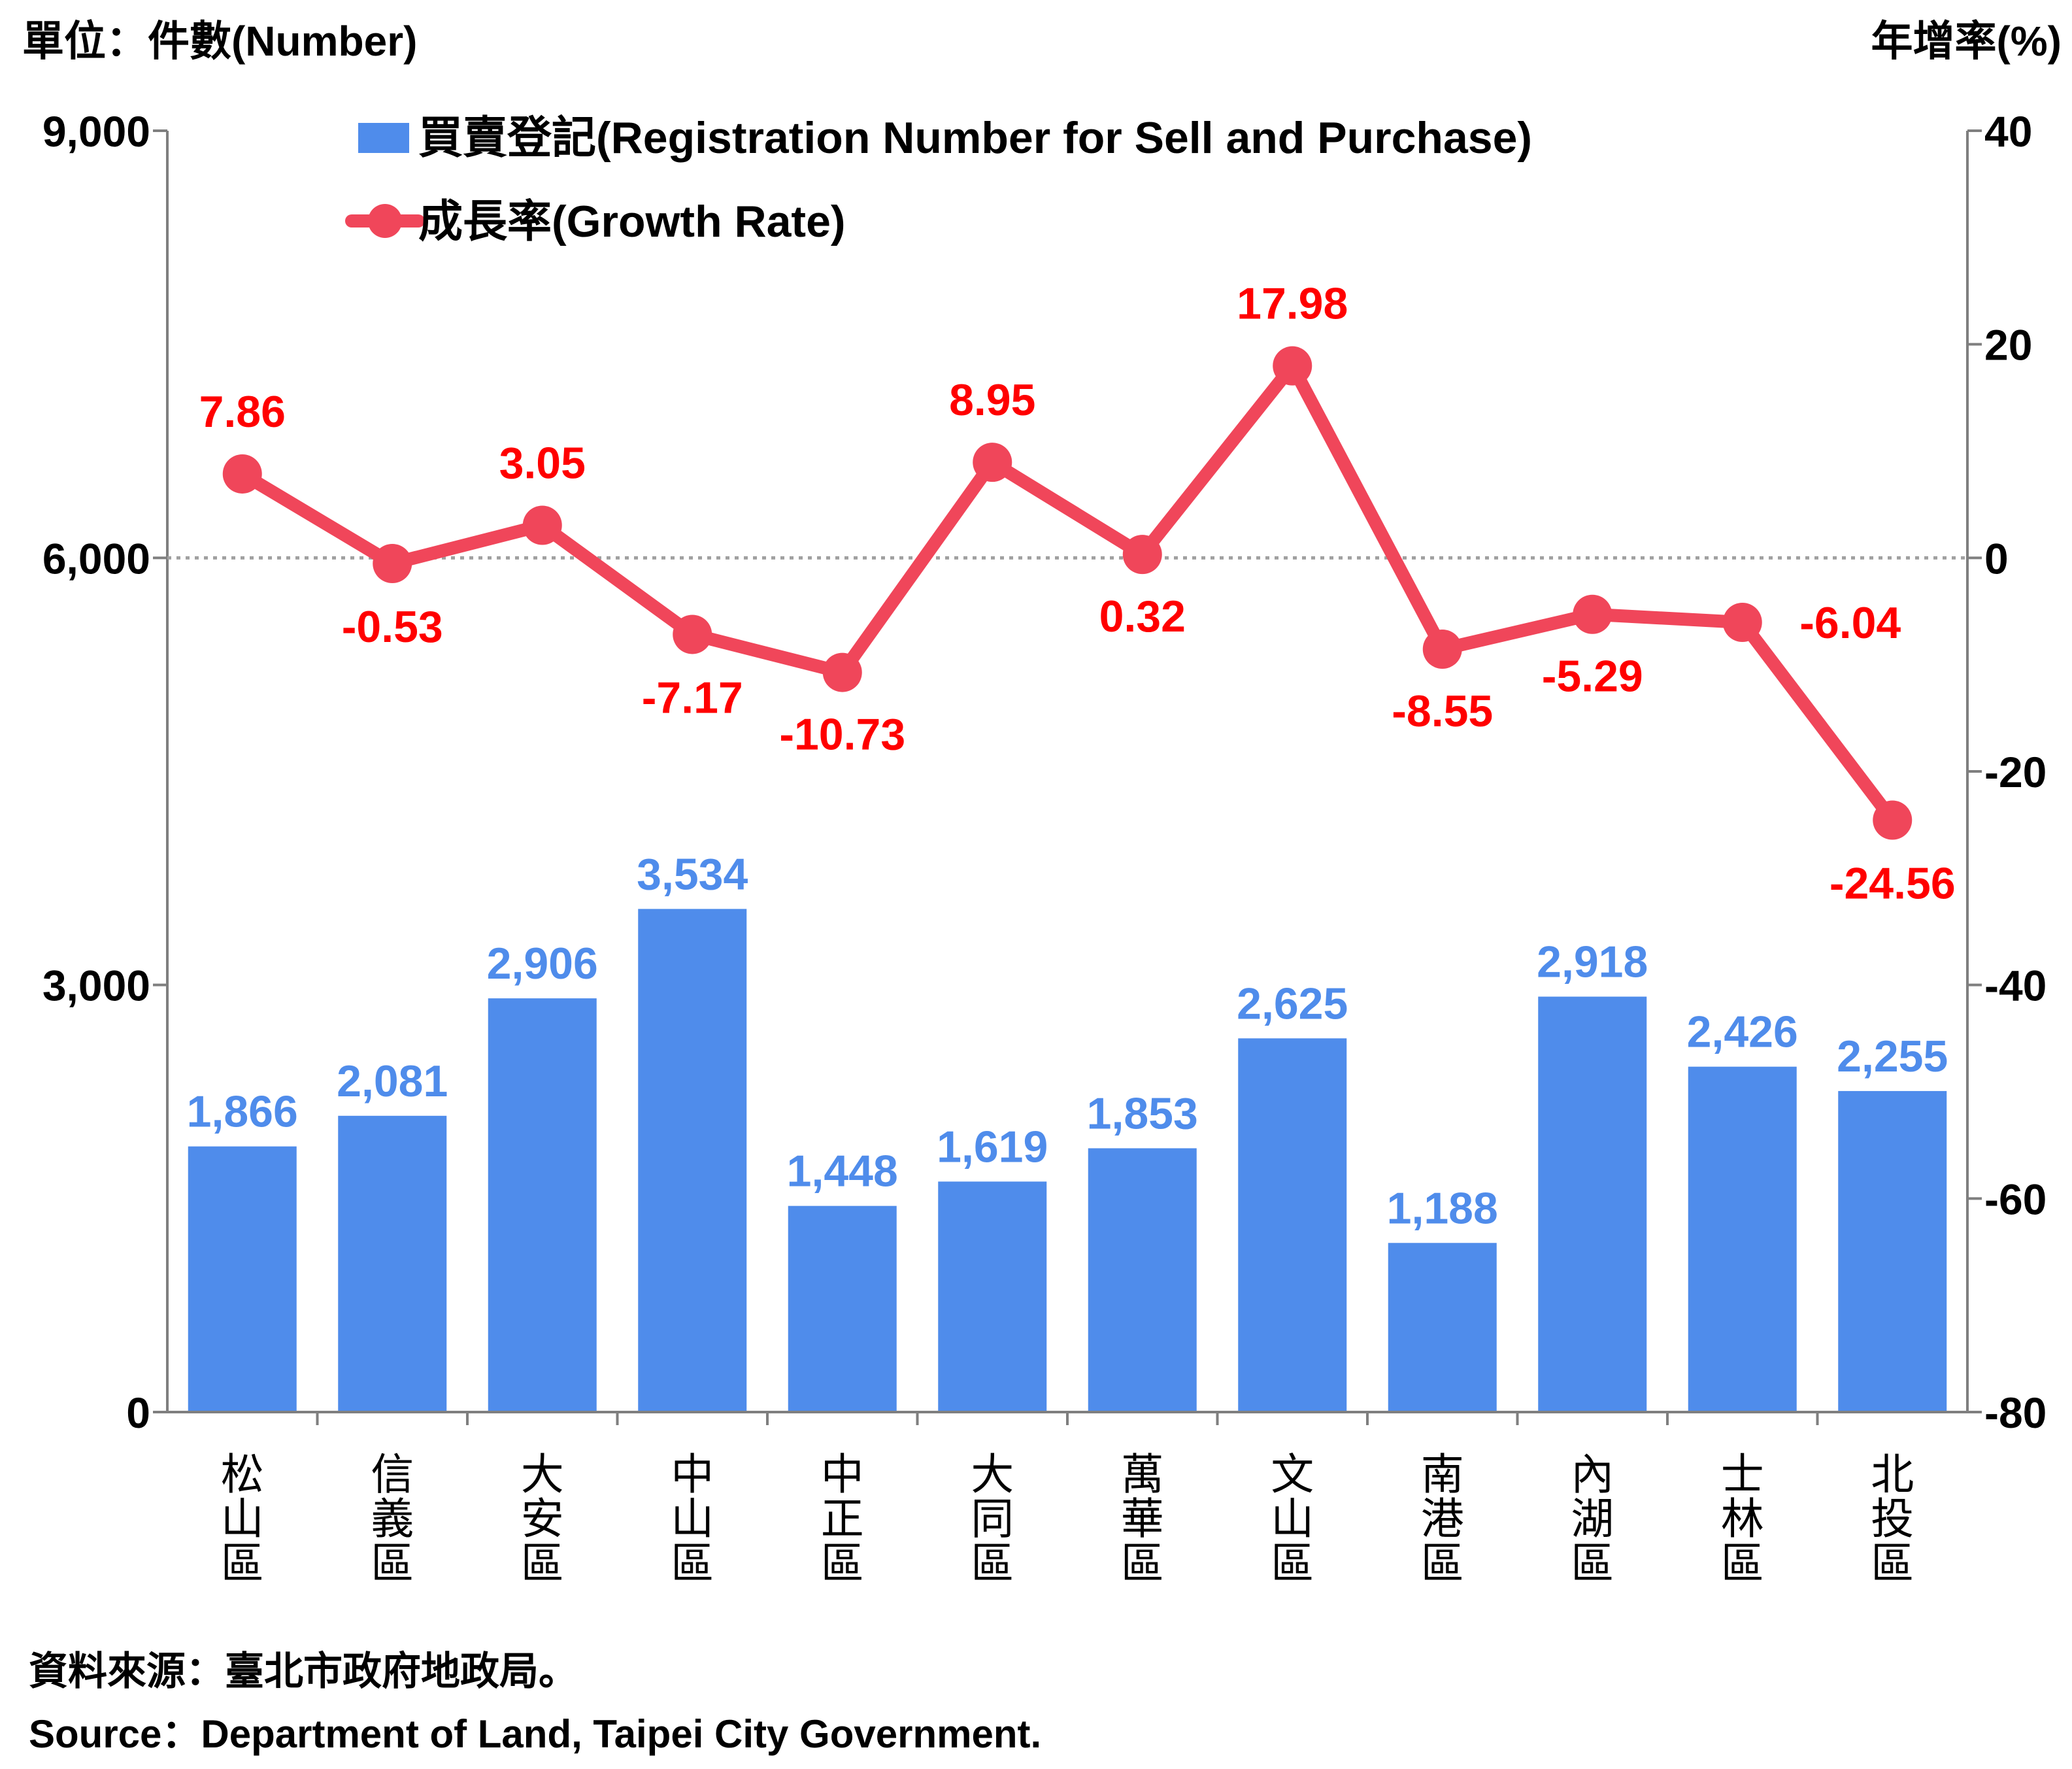 The height and width of the screenshot is (1769, 2072). I want to click on category-label-char: 華, so click(1142, 1518).